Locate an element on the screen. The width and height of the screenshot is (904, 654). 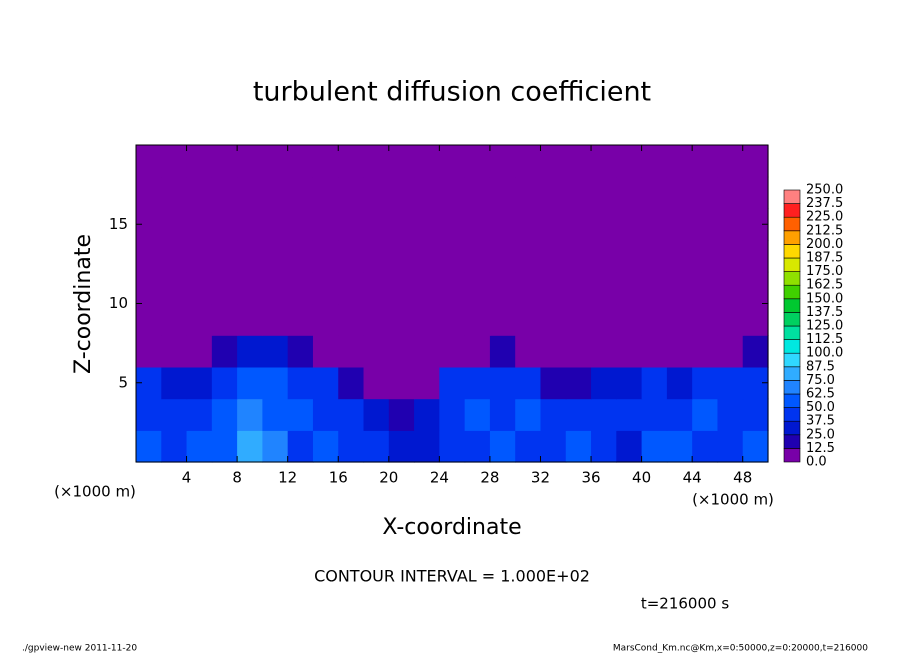
x-tick-label: 16 is located at coordinates (338, 478).